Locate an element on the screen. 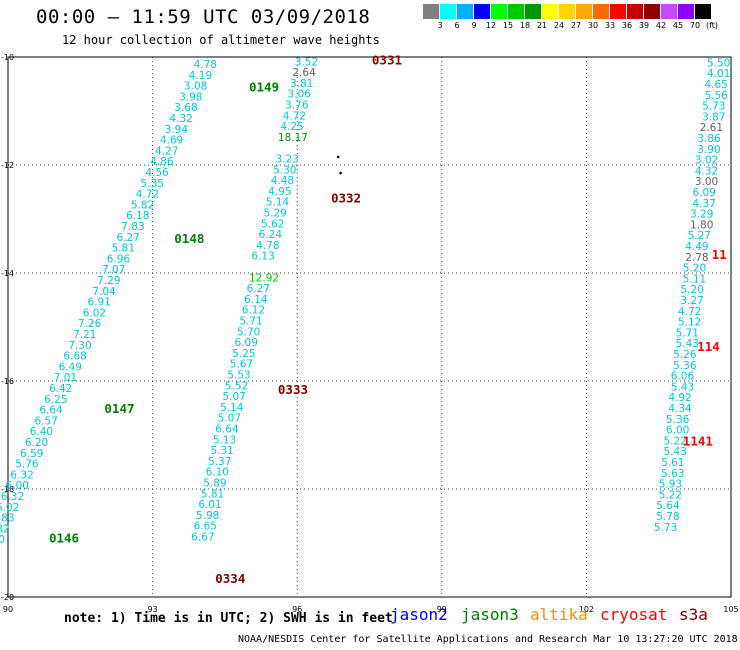 The image size is (740, 650). swh-value: 5.13 is located at coordinates (224, 440).